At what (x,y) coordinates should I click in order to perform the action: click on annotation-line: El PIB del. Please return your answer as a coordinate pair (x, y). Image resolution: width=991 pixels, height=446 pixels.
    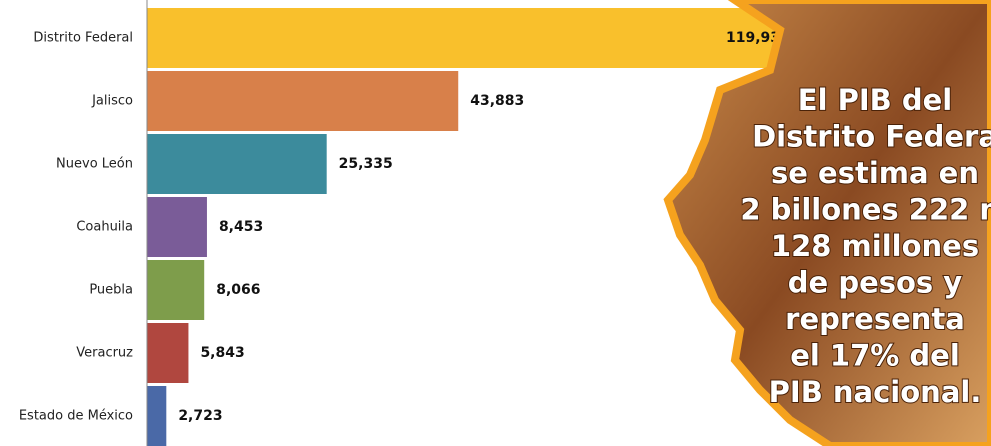
    Looking at the image, I should click on (875, 100).